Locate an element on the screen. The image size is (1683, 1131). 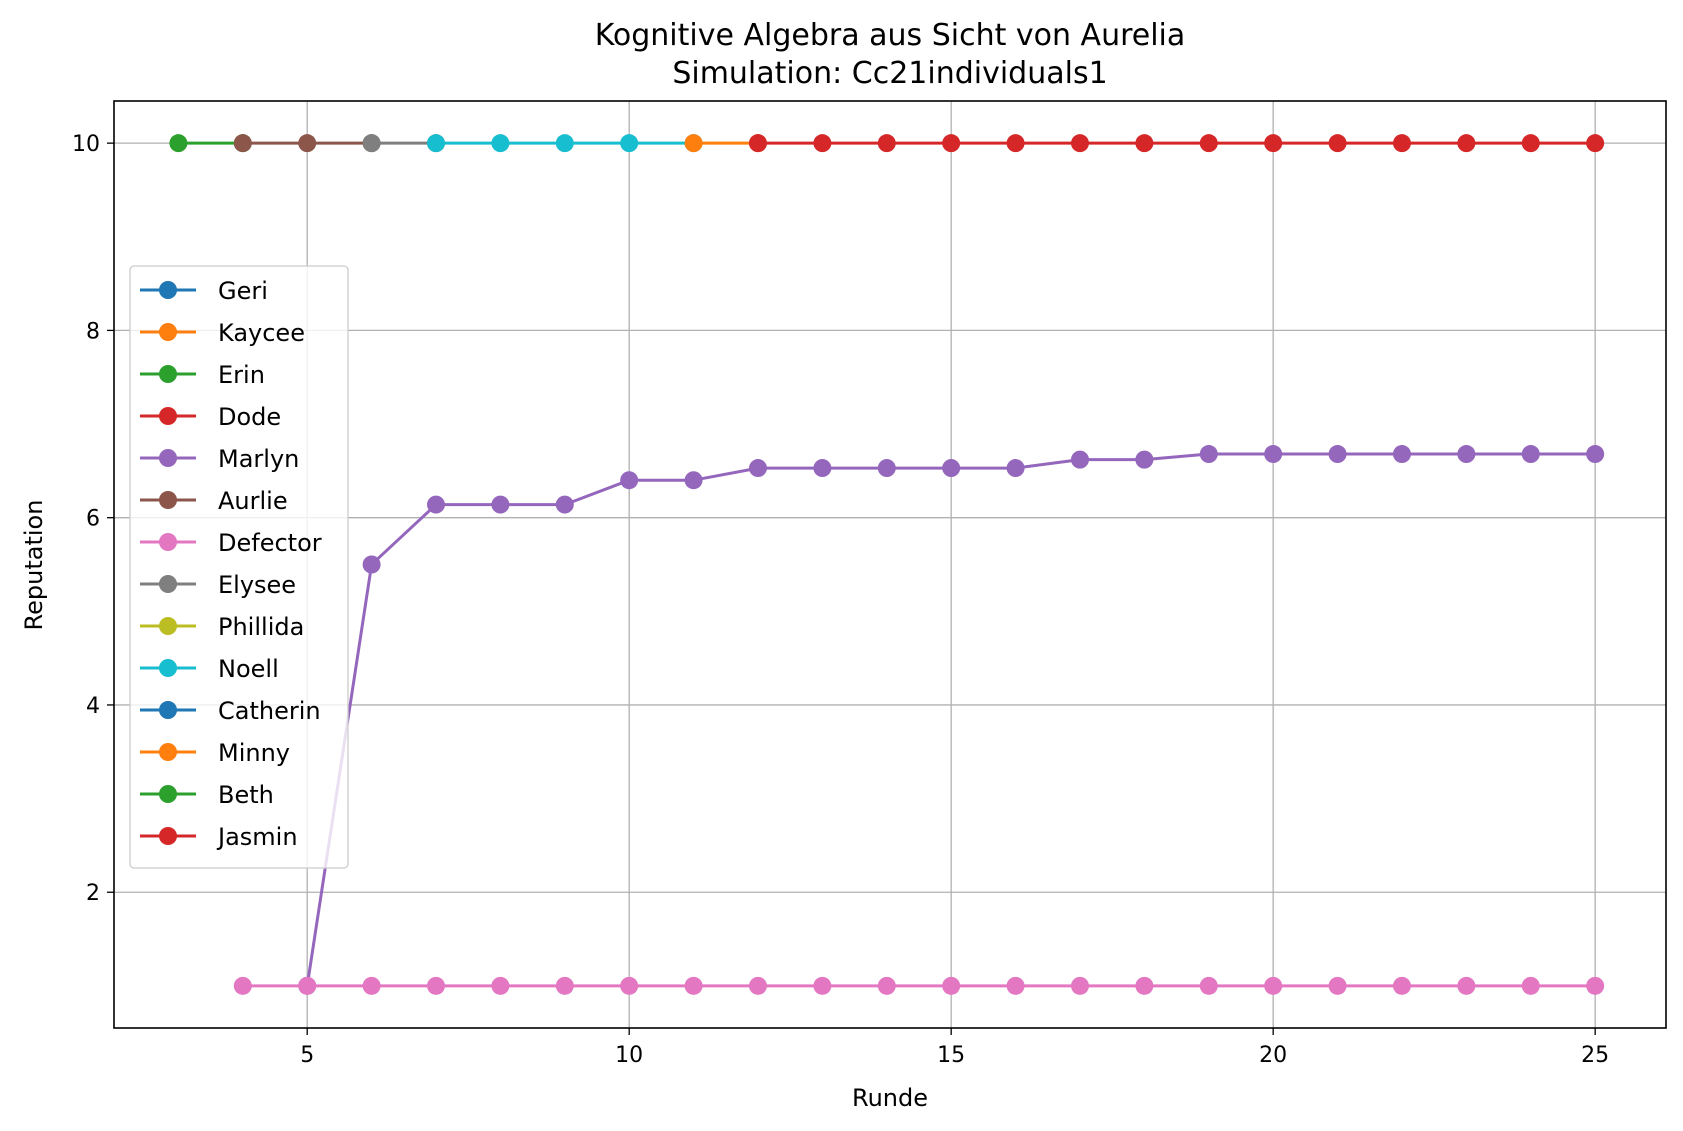
series-defector is located at coordinates (919, 985).